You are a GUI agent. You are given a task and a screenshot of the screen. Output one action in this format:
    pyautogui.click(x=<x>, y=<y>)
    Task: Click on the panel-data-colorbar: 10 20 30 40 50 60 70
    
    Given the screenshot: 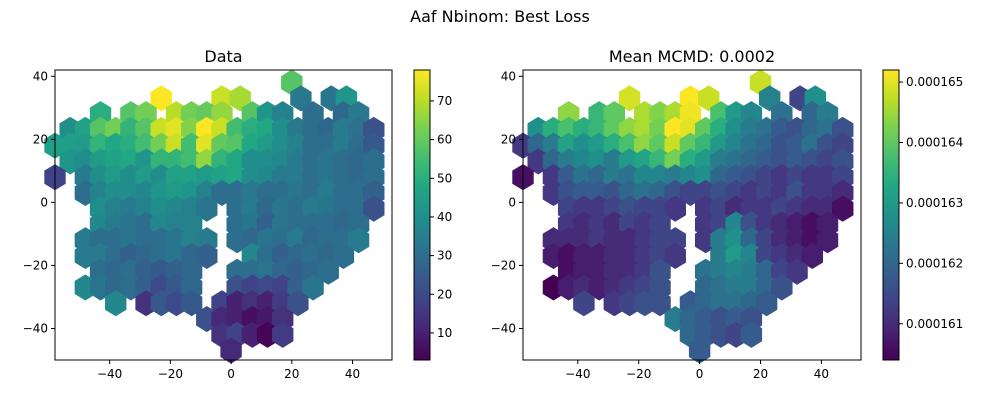 What is the action you would take?
    pyautogui.click(x=432, y=215)
    